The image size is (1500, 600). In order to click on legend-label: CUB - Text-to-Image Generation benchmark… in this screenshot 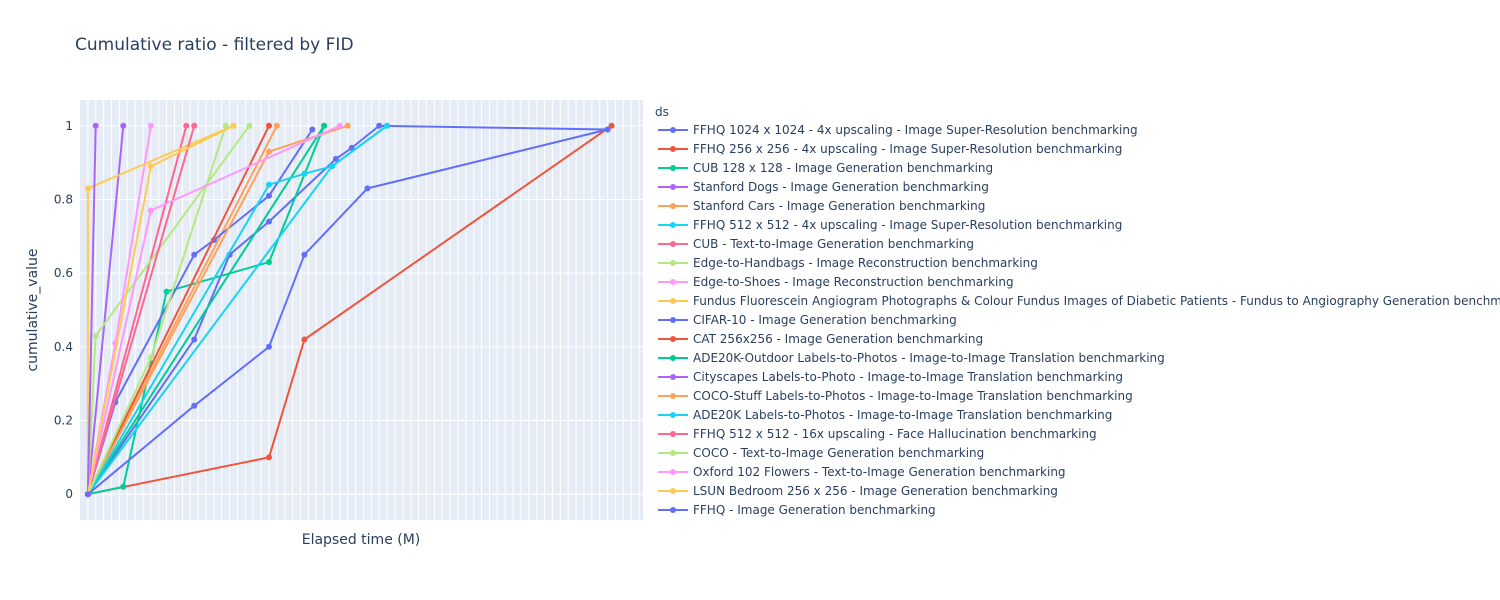, I will do `click(833, 244)`.